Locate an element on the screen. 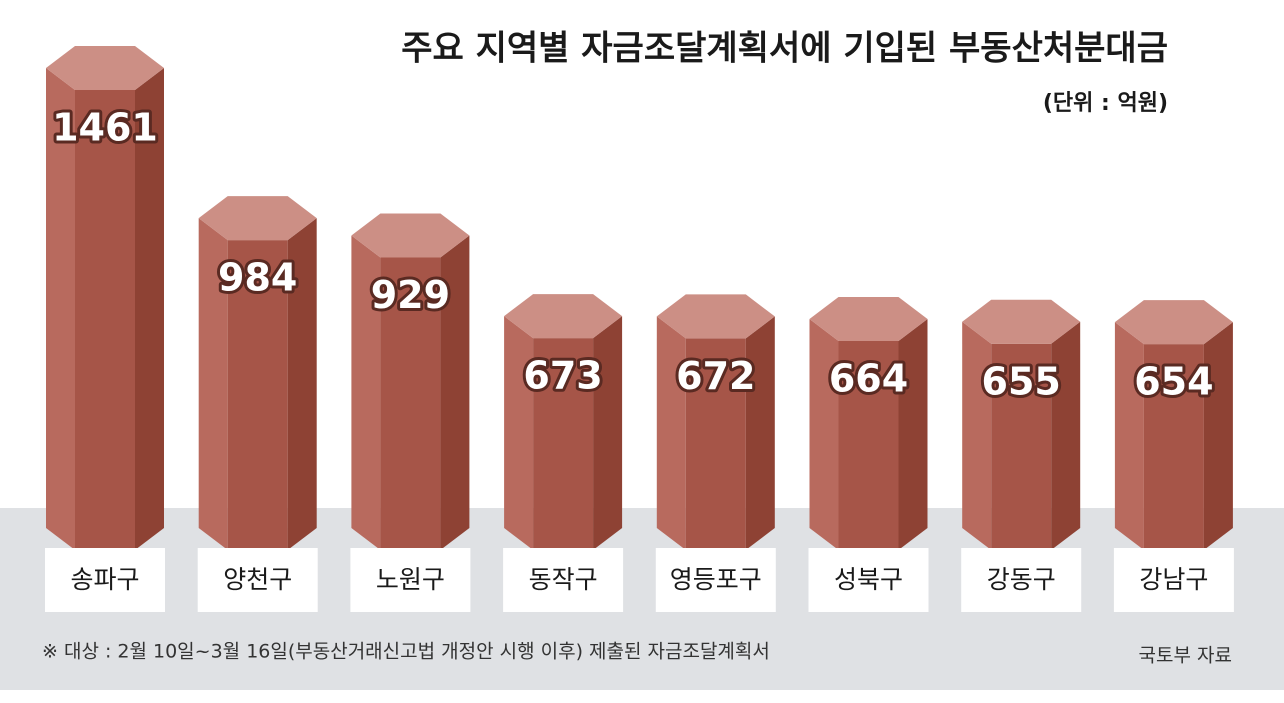  x-tick-label: 영등포구 is located at coordinates (716, 579).